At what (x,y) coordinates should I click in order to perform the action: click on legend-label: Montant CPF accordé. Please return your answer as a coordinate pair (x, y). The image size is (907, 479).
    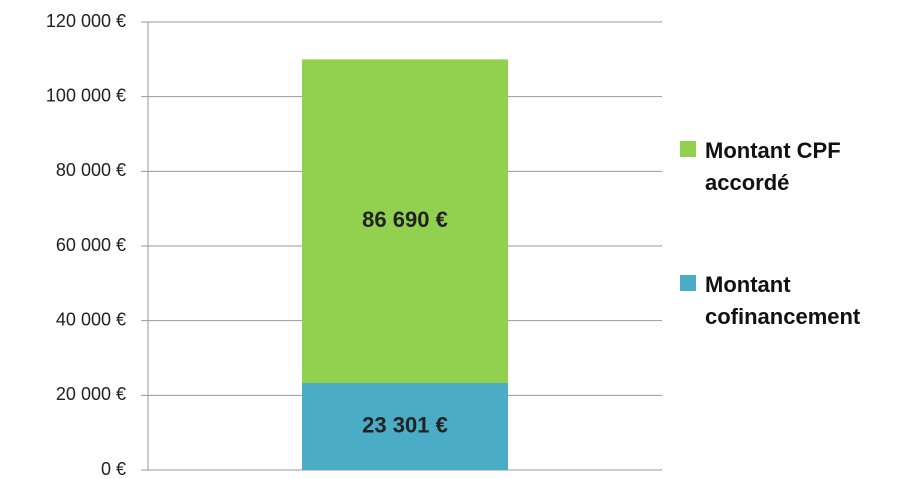
    Looking at the image, I should click on (773, 166).